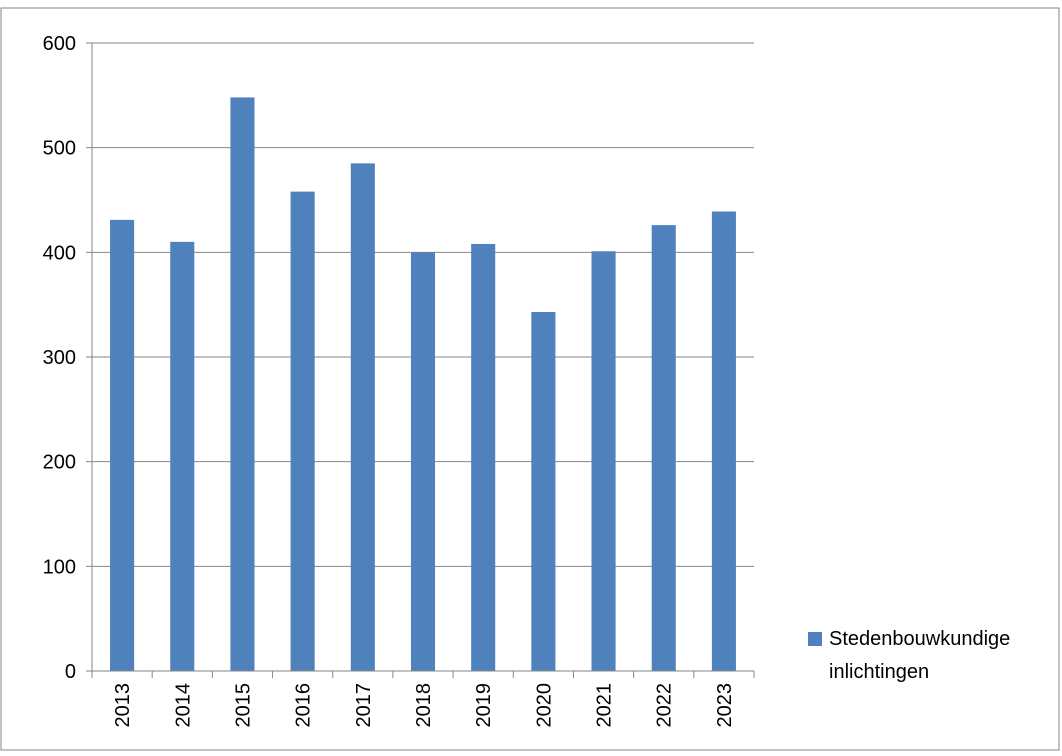  What do you see at coordinates (605, 705) in the screenshot?
I see `x-tick-label: 2021` at bounding box center [605, 705].